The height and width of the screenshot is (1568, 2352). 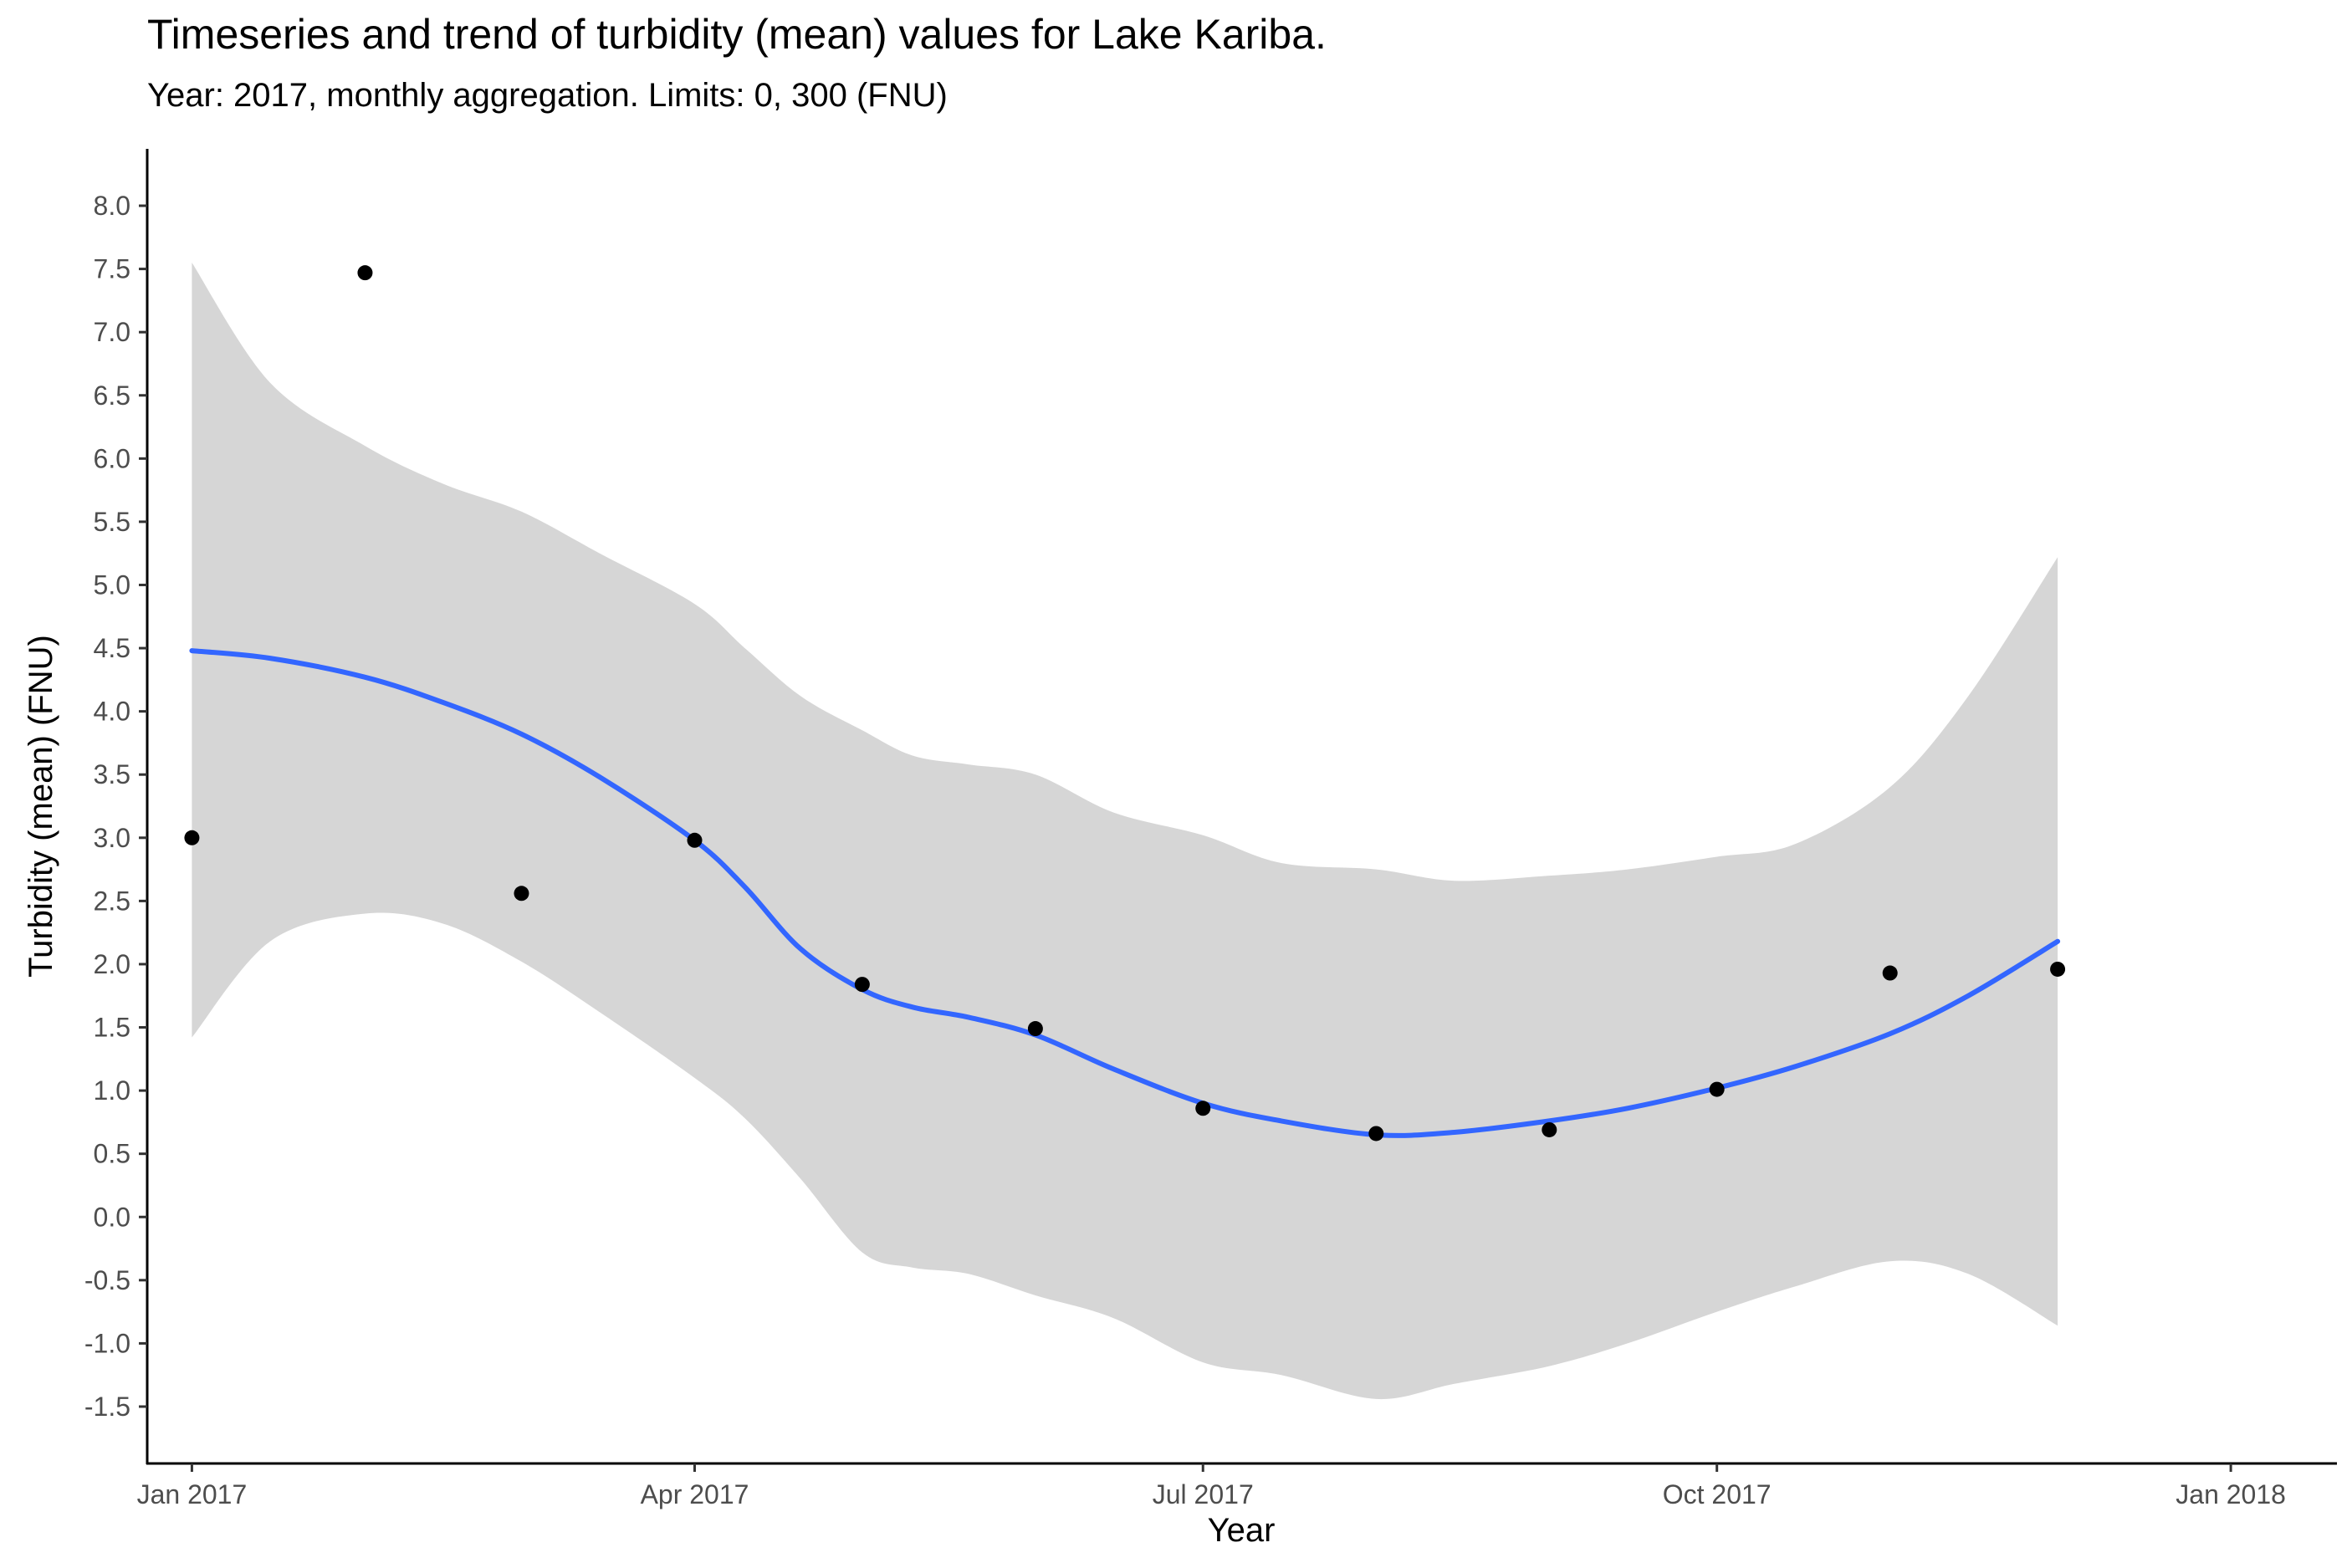 I want to click on x-axis-ticks: Jan 2017 Apr 2017 Jul 2017 Oct 2017 Jan 2018, so click(x=1211, y=1486).